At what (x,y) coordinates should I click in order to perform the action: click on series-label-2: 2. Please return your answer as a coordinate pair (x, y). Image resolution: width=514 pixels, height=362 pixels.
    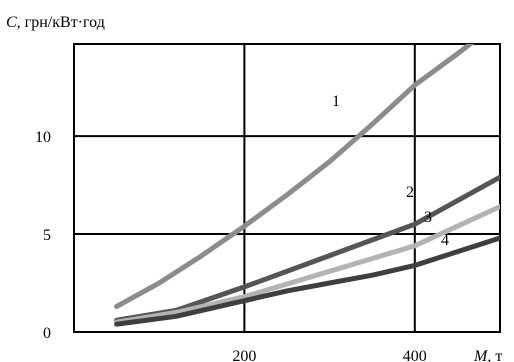
    Looking at the image, I should click on (410, 192).